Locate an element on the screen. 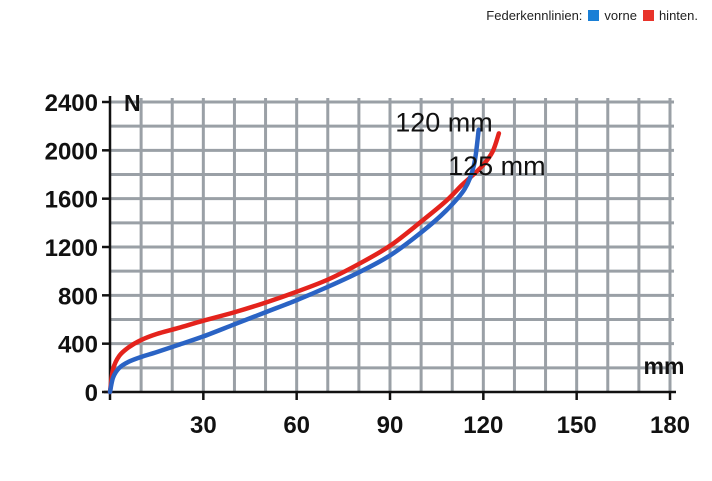  legend-swatch-vorne is located at coordinates (594, 15).